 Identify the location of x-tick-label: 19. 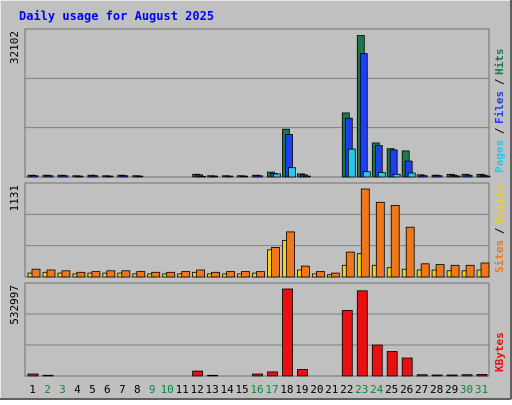
(301, 389).